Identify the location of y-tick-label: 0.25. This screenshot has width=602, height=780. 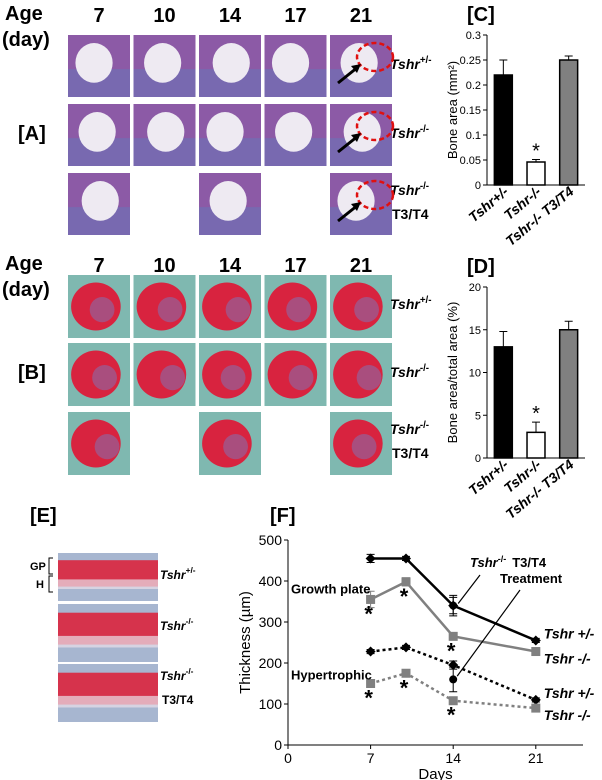
(470, 61).